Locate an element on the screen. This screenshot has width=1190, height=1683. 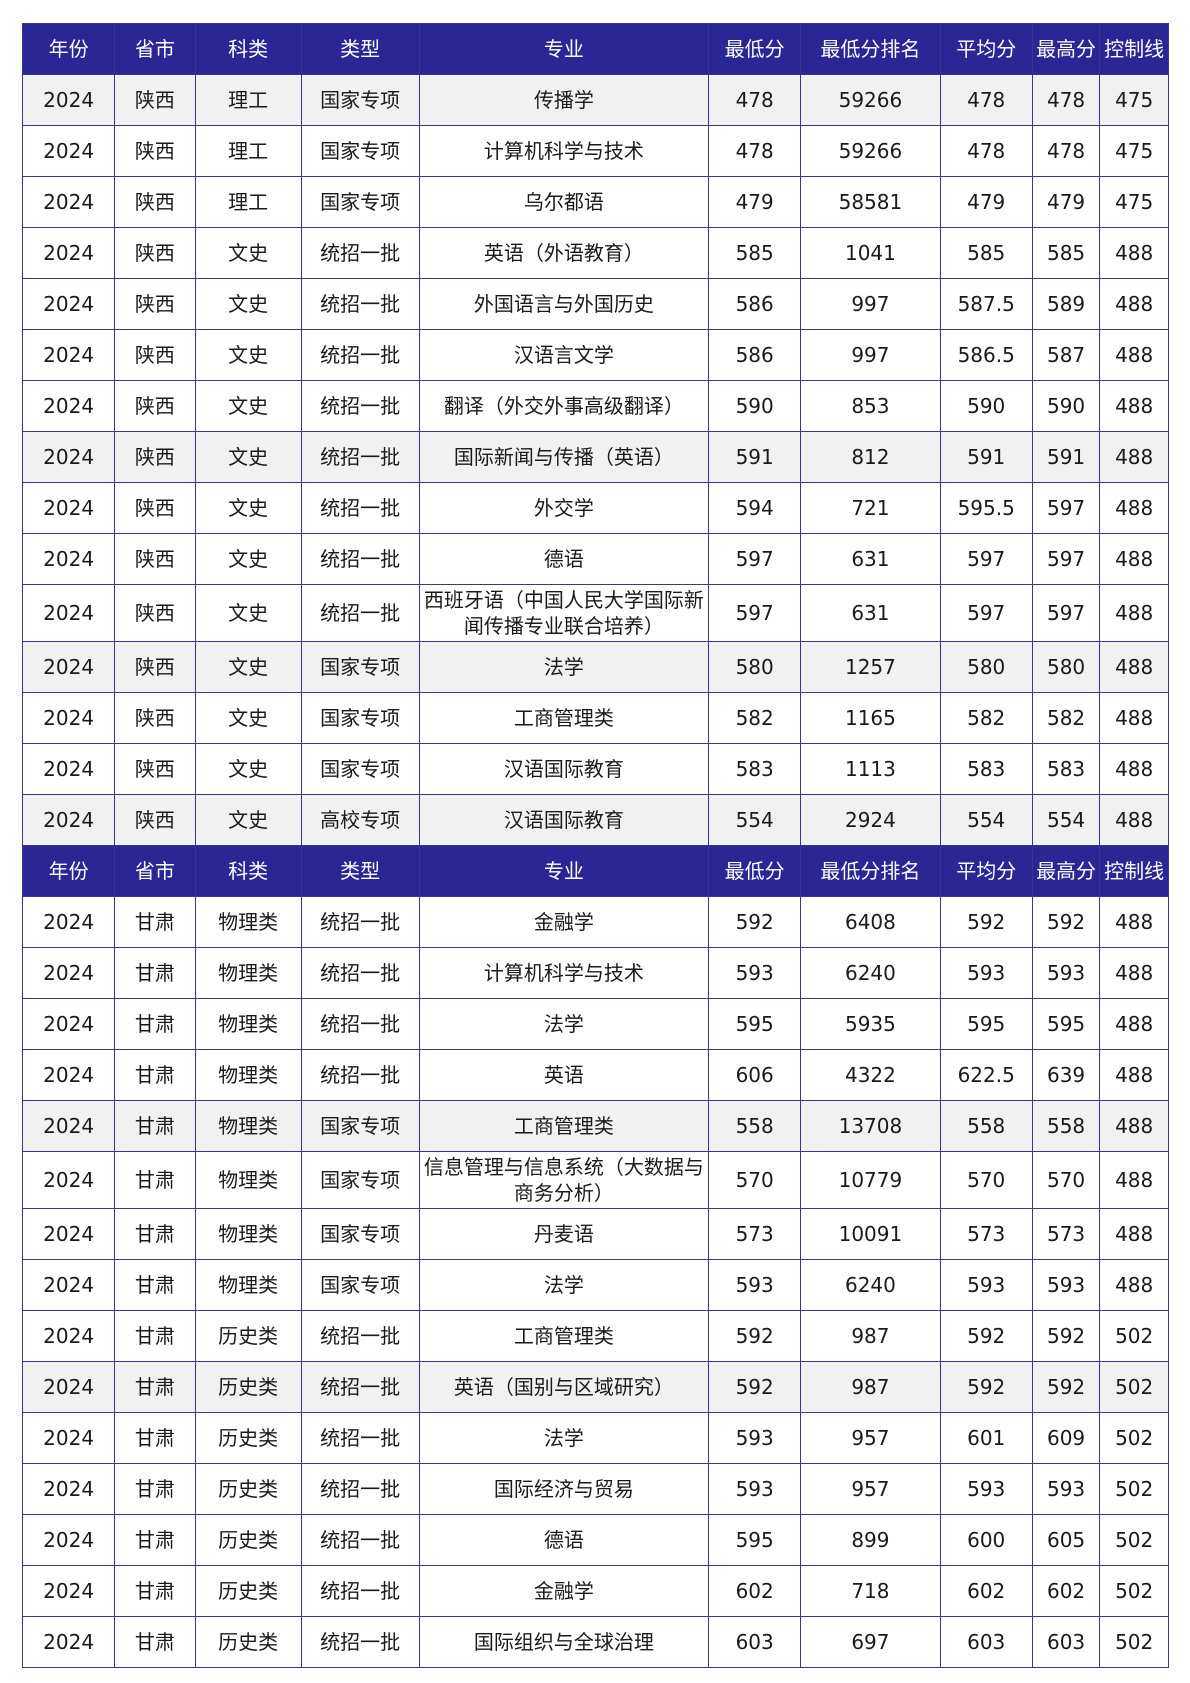
cell-min-rank: 59266 is located at coordinates (870, 151).